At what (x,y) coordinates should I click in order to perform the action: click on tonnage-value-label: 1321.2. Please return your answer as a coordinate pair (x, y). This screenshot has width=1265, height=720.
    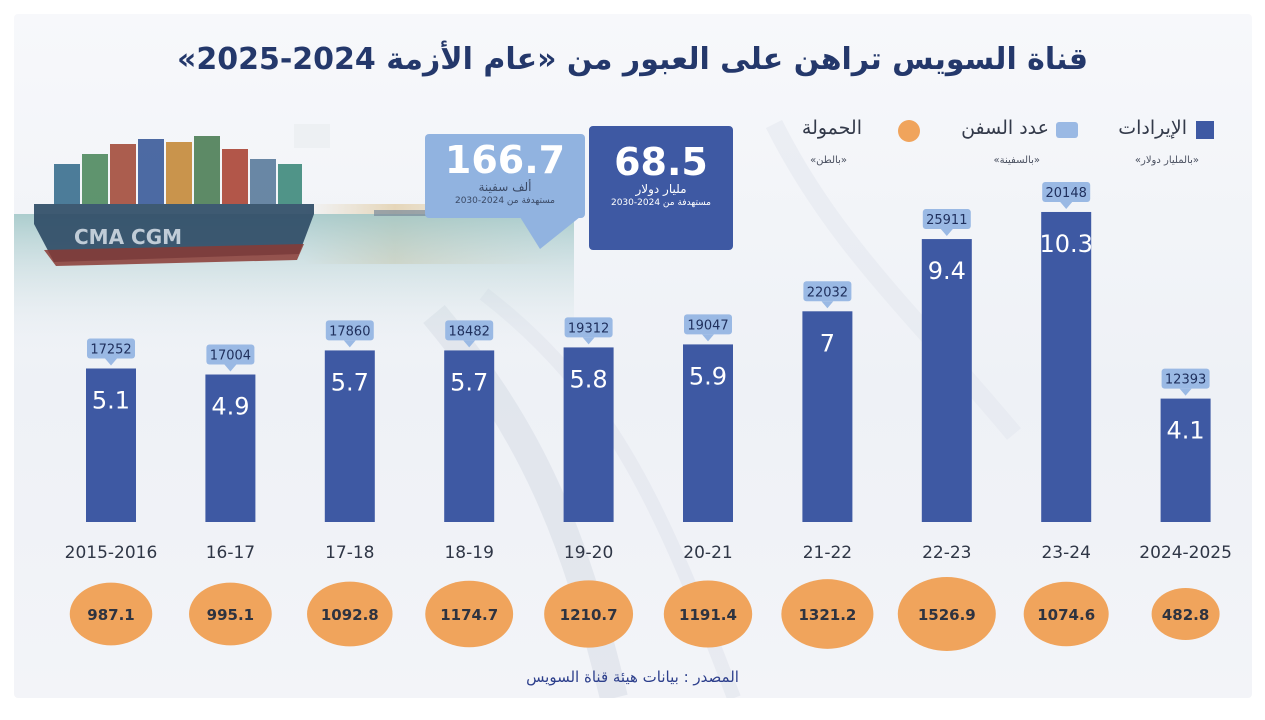
    Looking at the image, I should click on (827, 615).